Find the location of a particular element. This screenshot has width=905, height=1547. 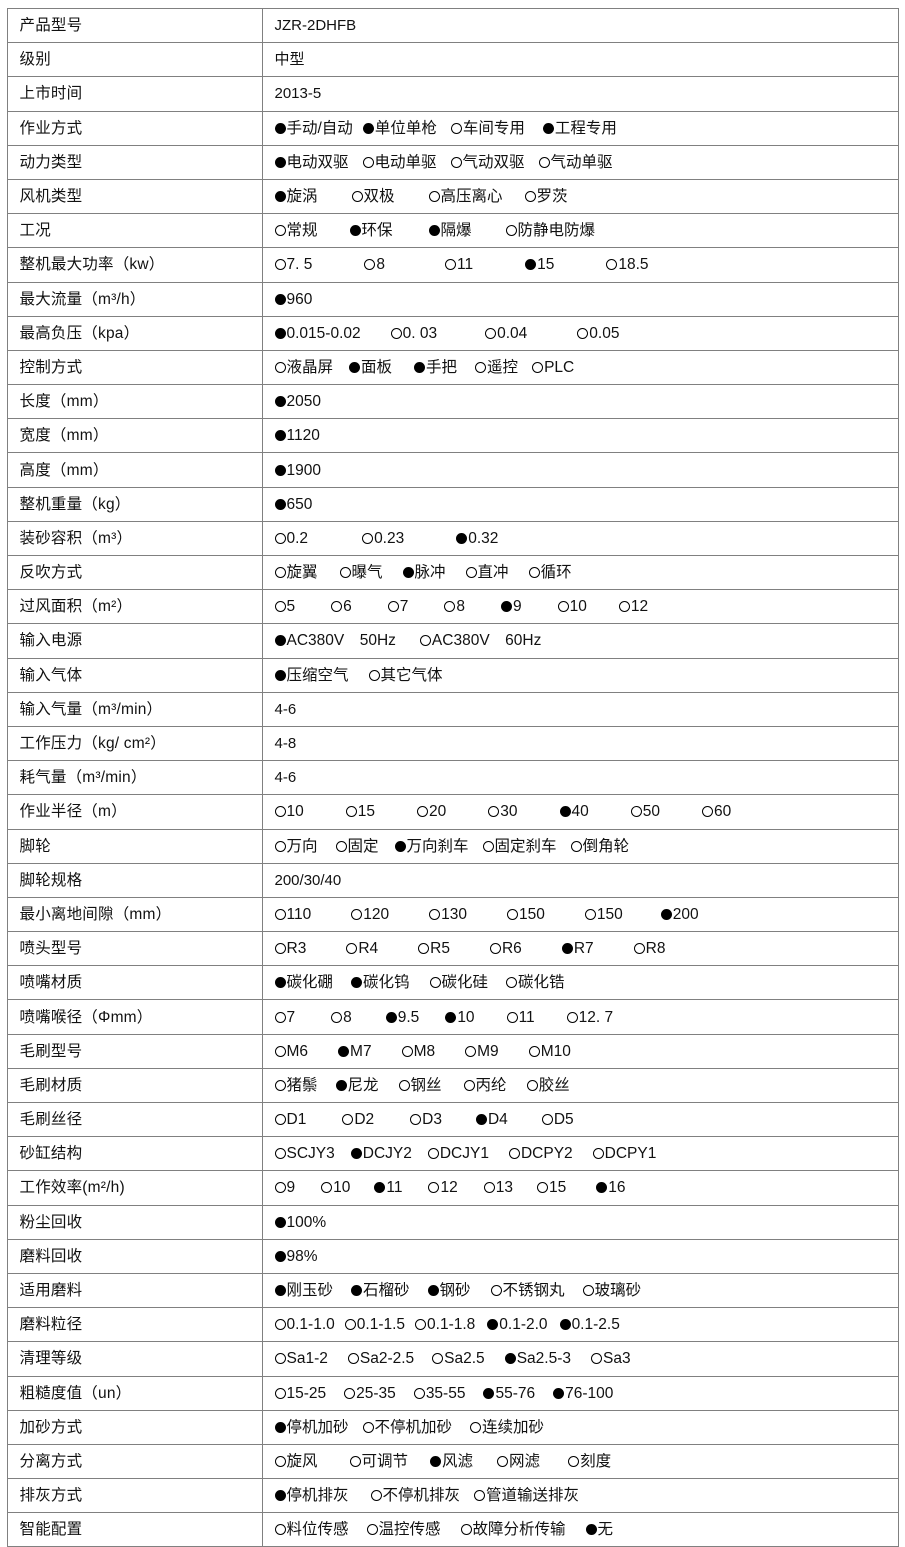

radio-option: 9 is located at coordinates (284, 1187).